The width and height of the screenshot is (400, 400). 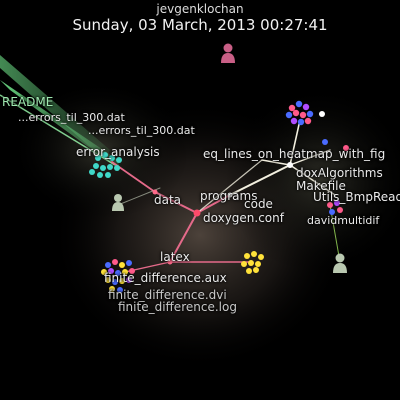 I want to click on avatar-jevgenklochan, so click(x=228, y=53).